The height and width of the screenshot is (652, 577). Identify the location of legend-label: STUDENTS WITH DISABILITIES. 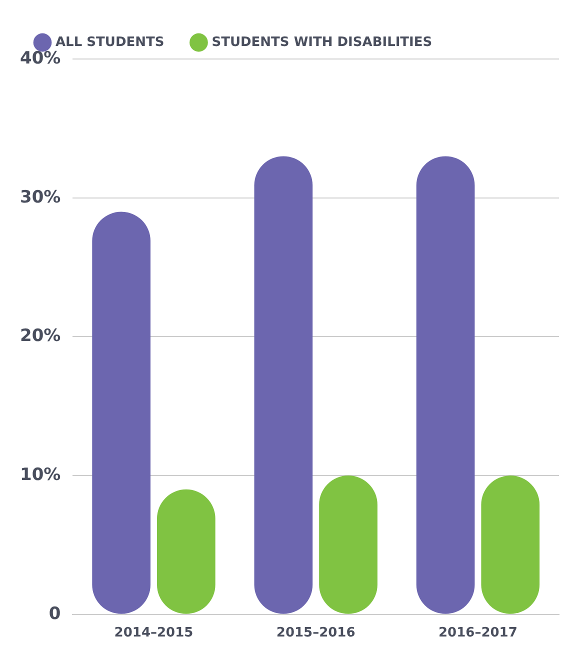
(322, 42).